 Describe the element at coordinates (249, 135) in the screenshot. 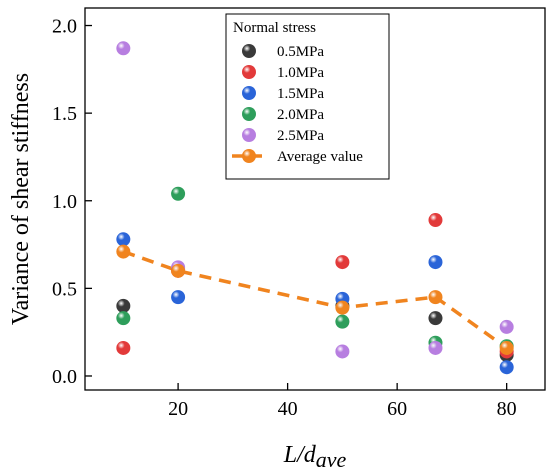

I see `legend-marker-2-5mpa` at that location.